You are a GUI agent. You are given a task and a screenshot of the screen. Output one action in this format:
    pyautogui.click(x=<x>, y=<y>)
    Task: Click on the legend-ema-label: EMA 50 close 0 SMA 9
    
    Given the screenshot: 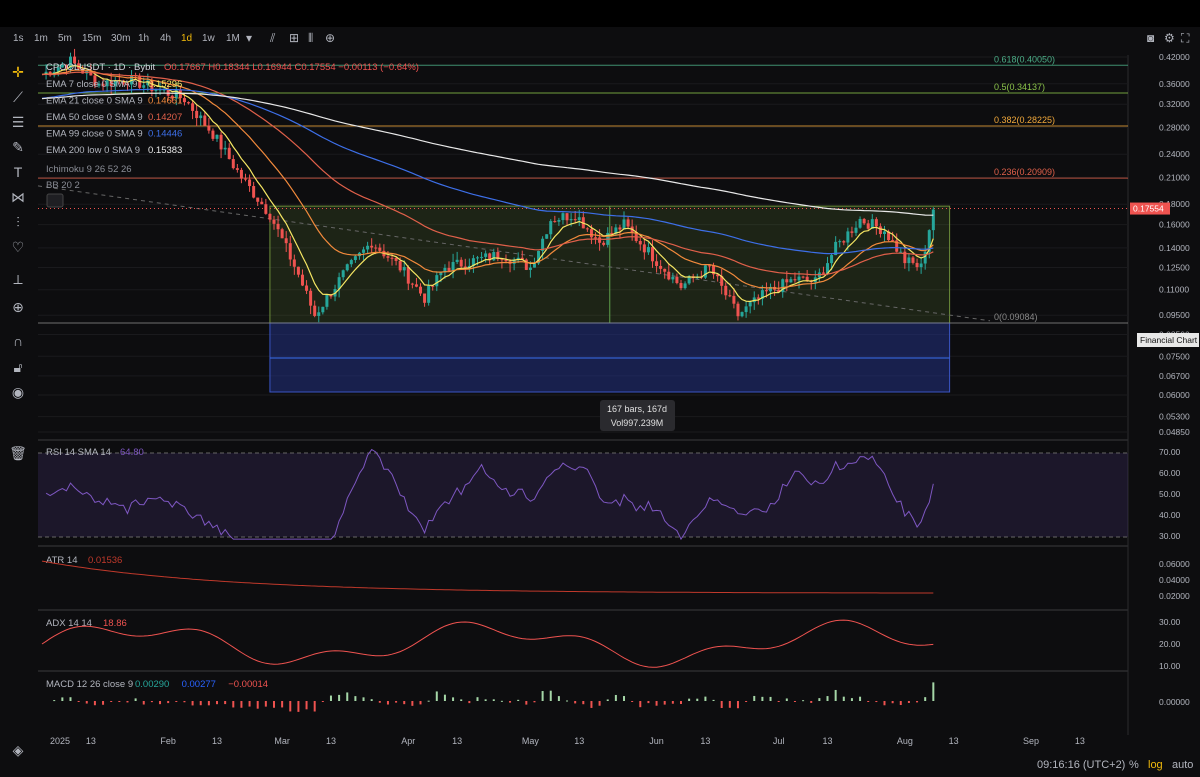 What is the action you would take?
    pyautogui.click(x=94, y=117)
    